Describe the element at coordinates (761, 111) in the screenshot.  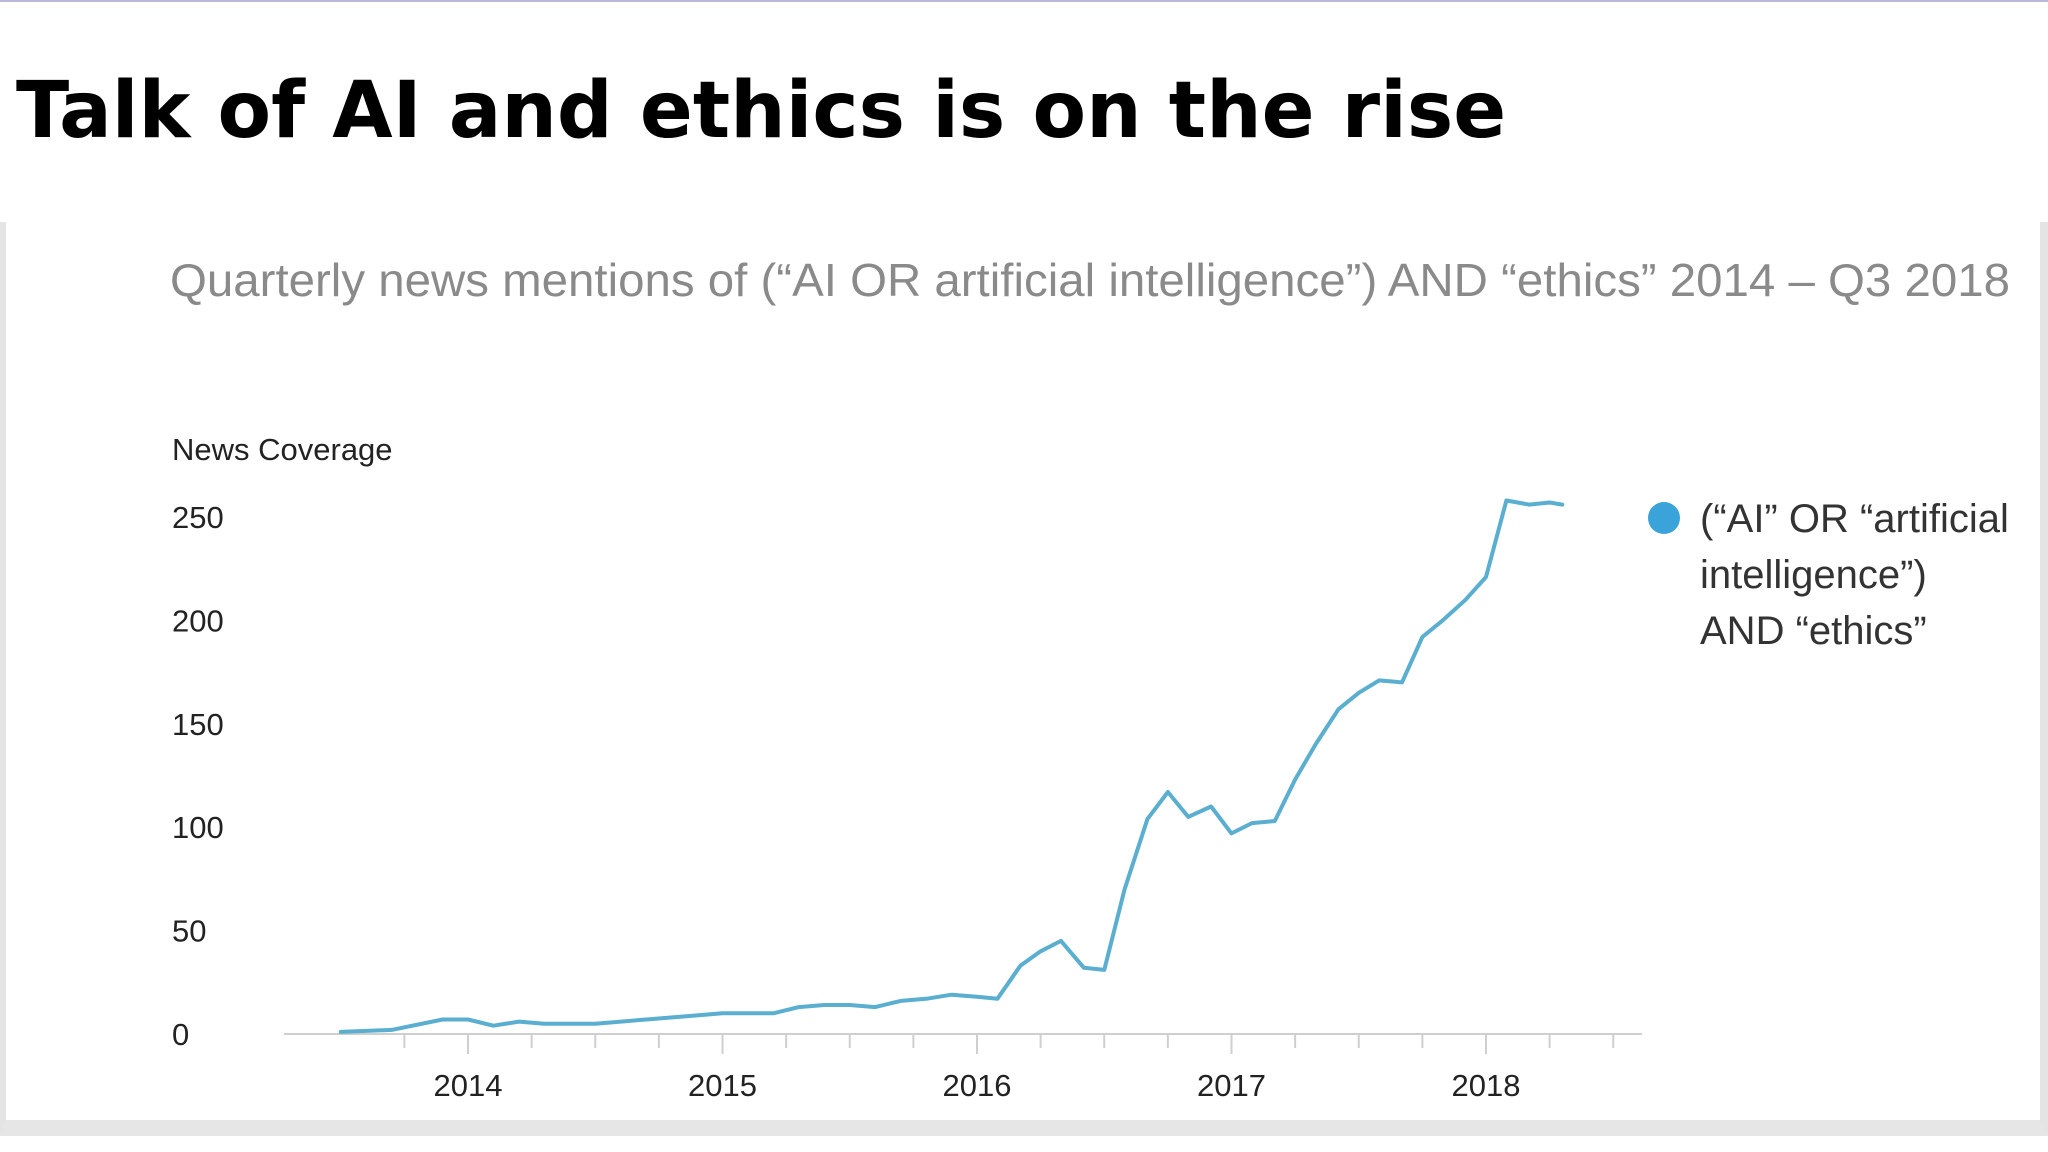
I see `slide-title: Talk of AI and ethics is on the rise` at that location.